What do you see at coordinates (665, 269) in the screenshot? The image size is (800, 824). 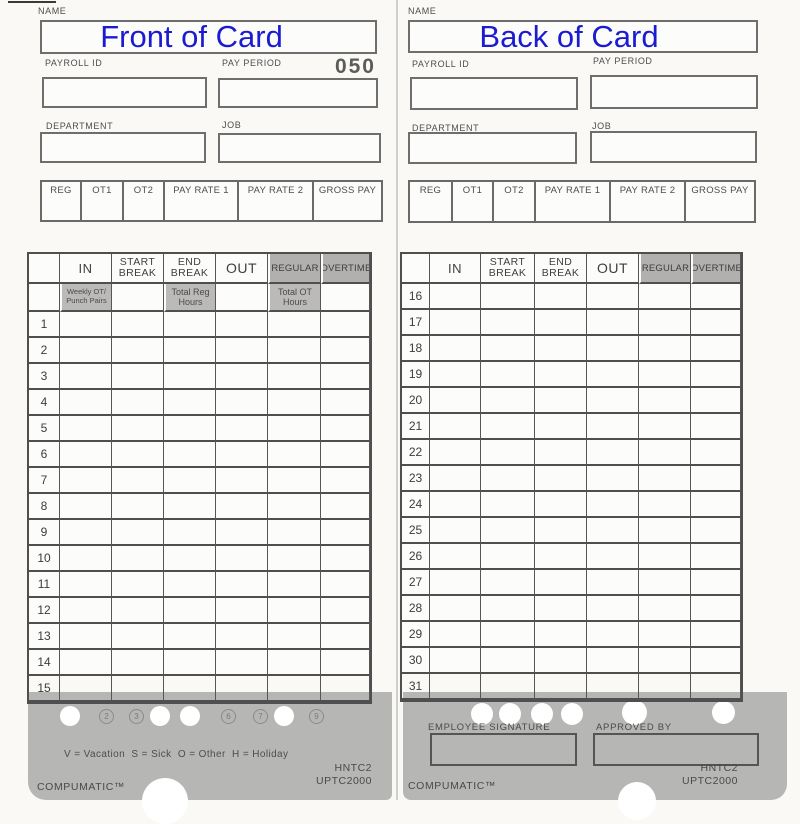 I see `header-regular: REGULAR` at bounding box center [665, 269].